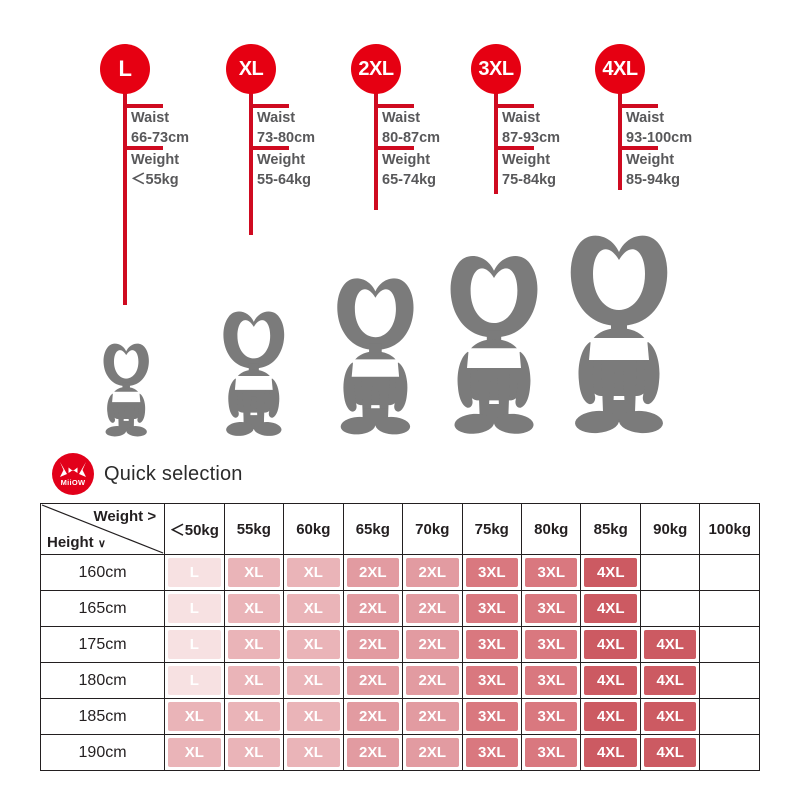  I want to click on height-row-header: 185cm, so click(102, 716).